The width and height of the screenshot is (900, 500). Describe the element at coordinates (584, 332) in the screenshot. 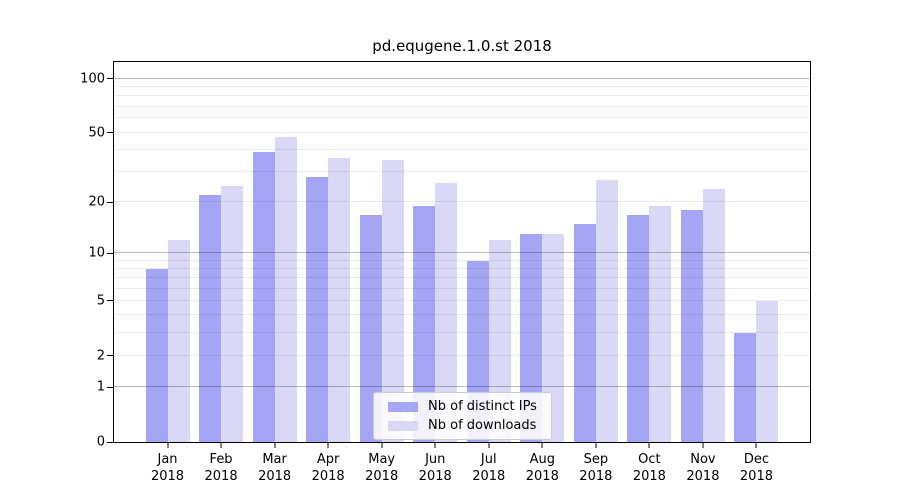

I see `bar-distinct-ips-sep` at that location.